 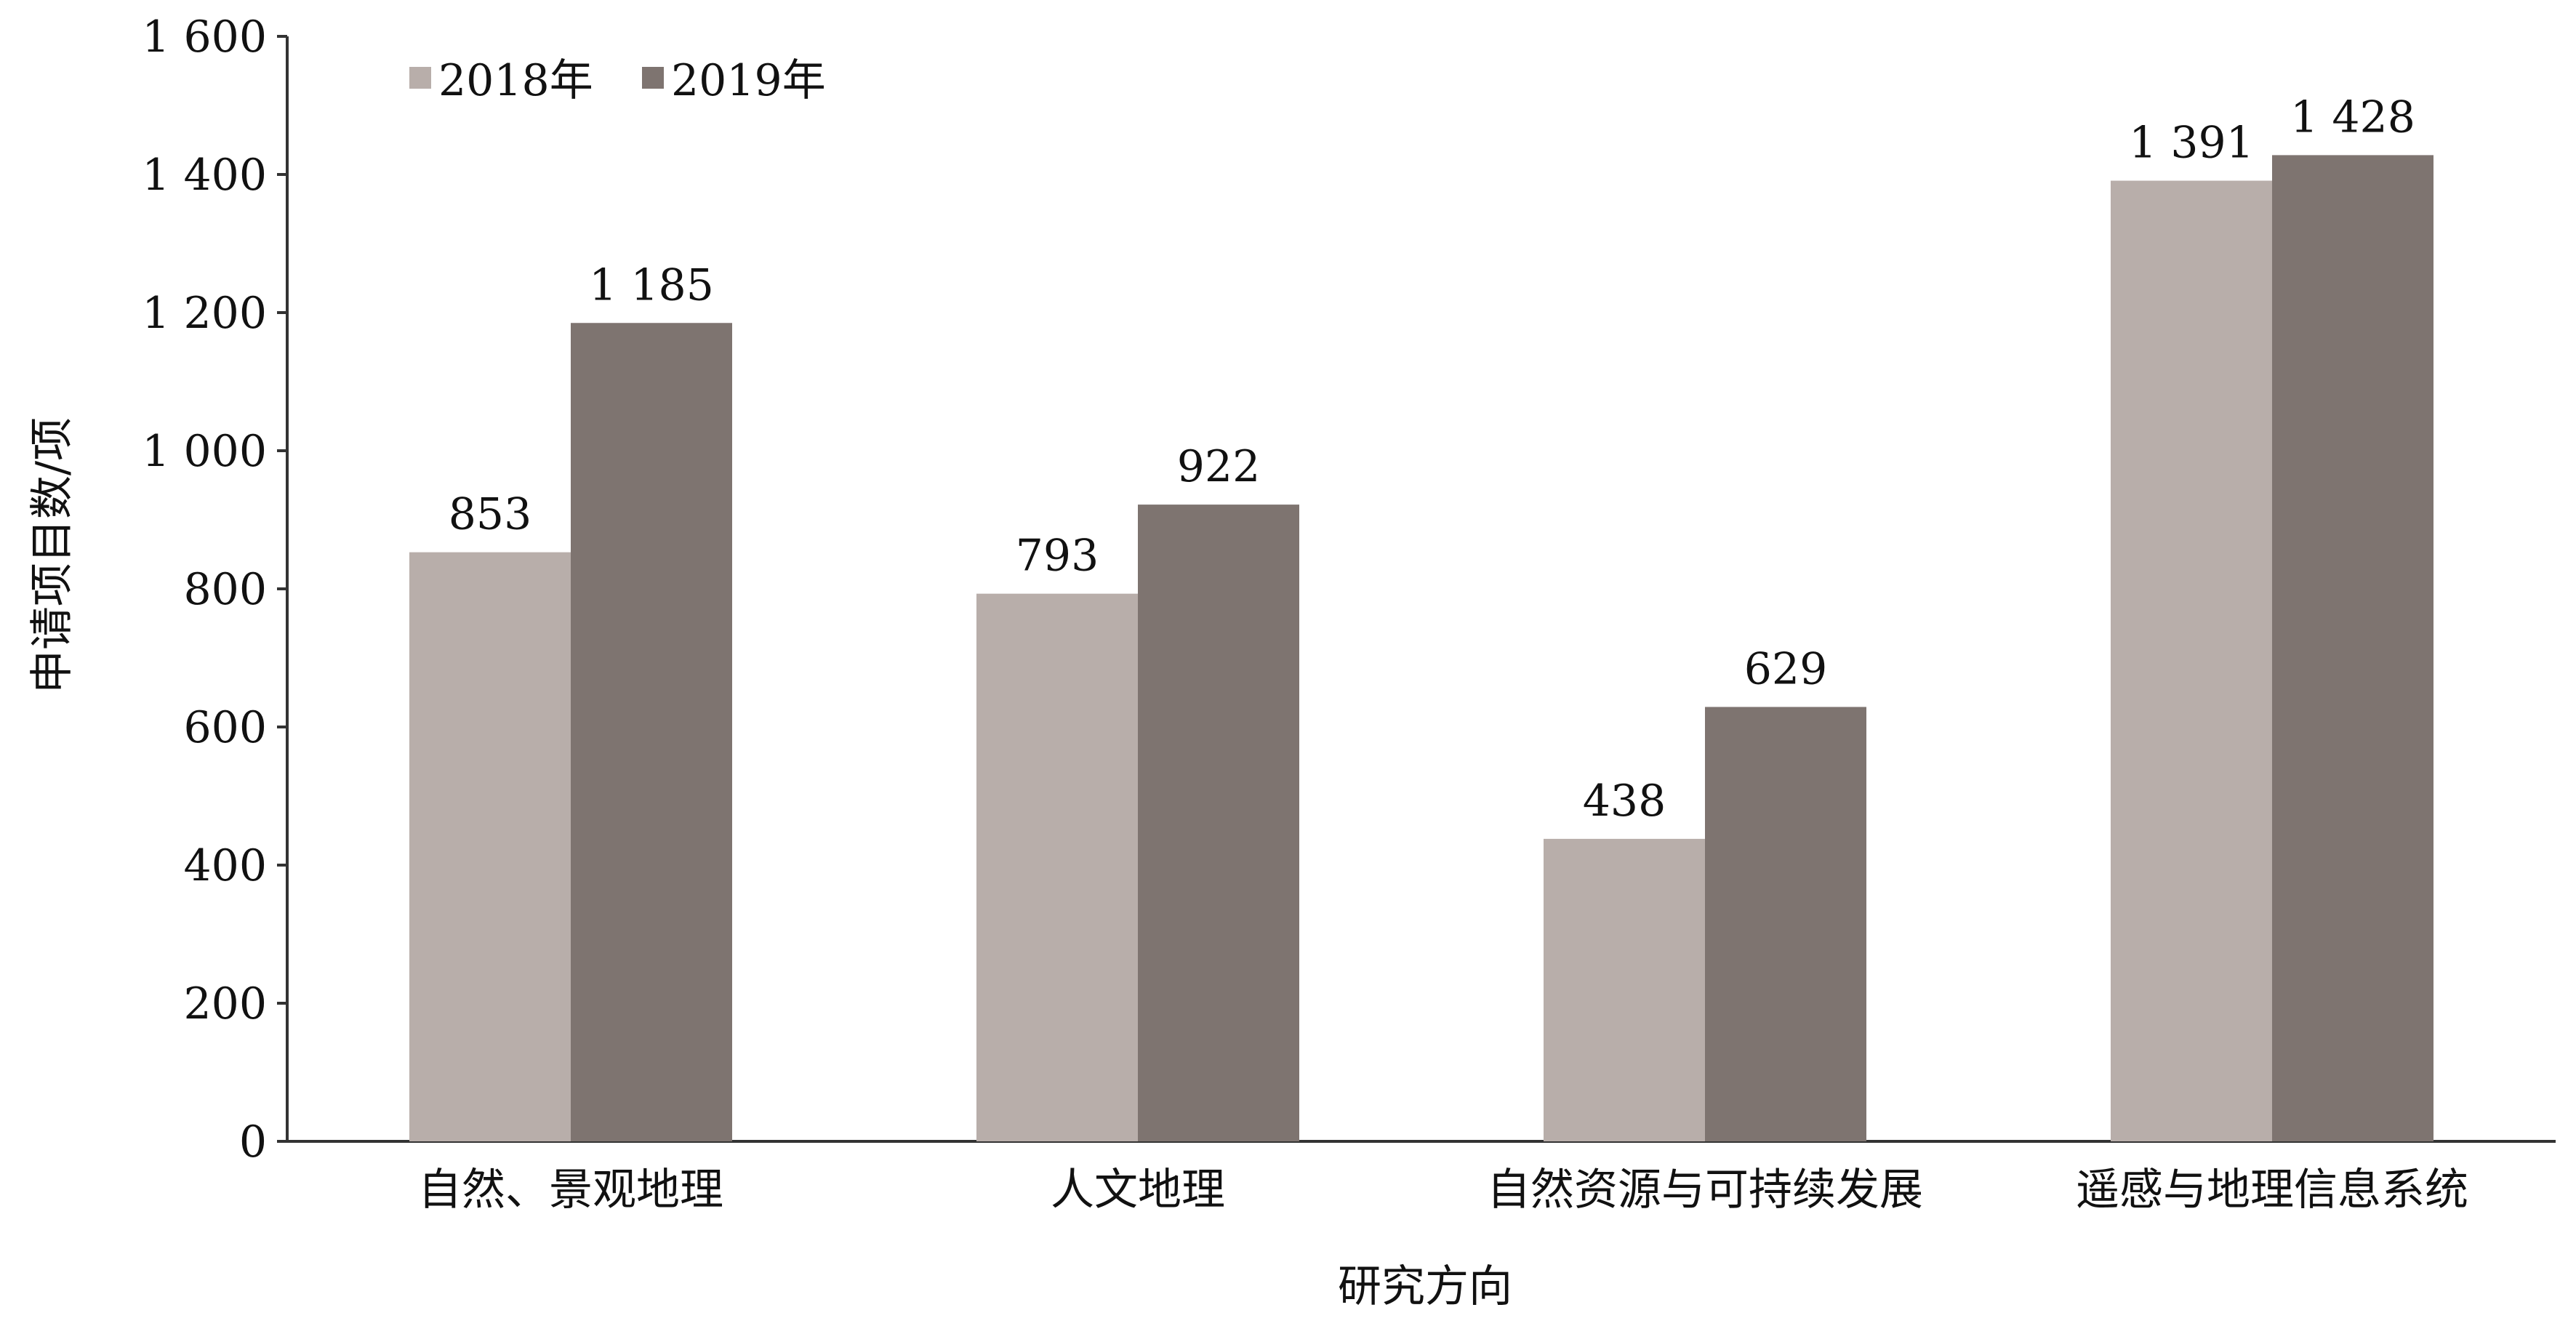 What do you see at coordinates (2352, 117) in the screenshot?
I see `data-label: 1 428` at bounding box center [2352, 117].